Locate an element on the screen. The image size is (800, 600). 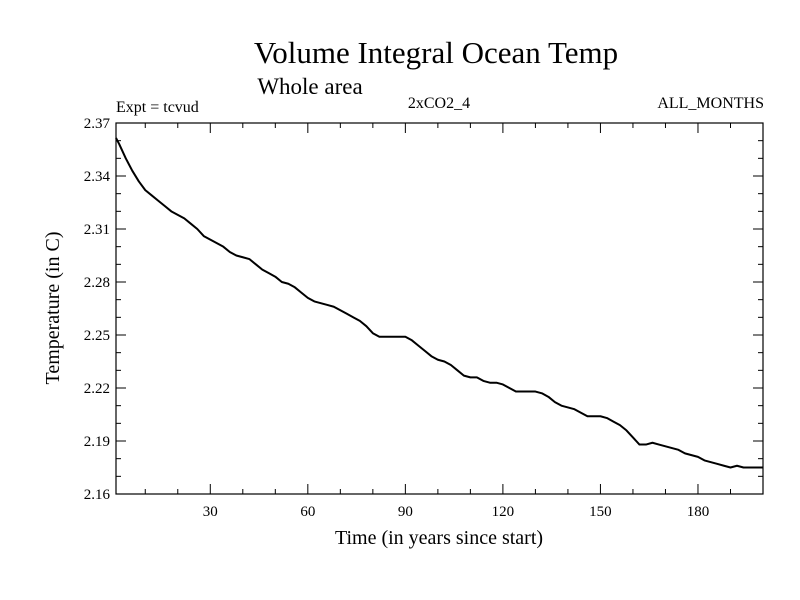
x-tick-label: 180 is located at coordinates (698, 512).